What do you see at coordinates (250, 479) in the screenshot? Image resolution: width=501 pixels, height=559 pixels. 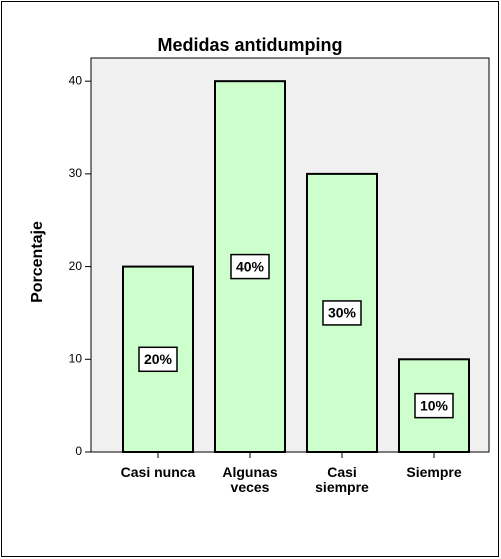 I see `x-tick-label: Algunas veces` at bounding box center [250, 479].